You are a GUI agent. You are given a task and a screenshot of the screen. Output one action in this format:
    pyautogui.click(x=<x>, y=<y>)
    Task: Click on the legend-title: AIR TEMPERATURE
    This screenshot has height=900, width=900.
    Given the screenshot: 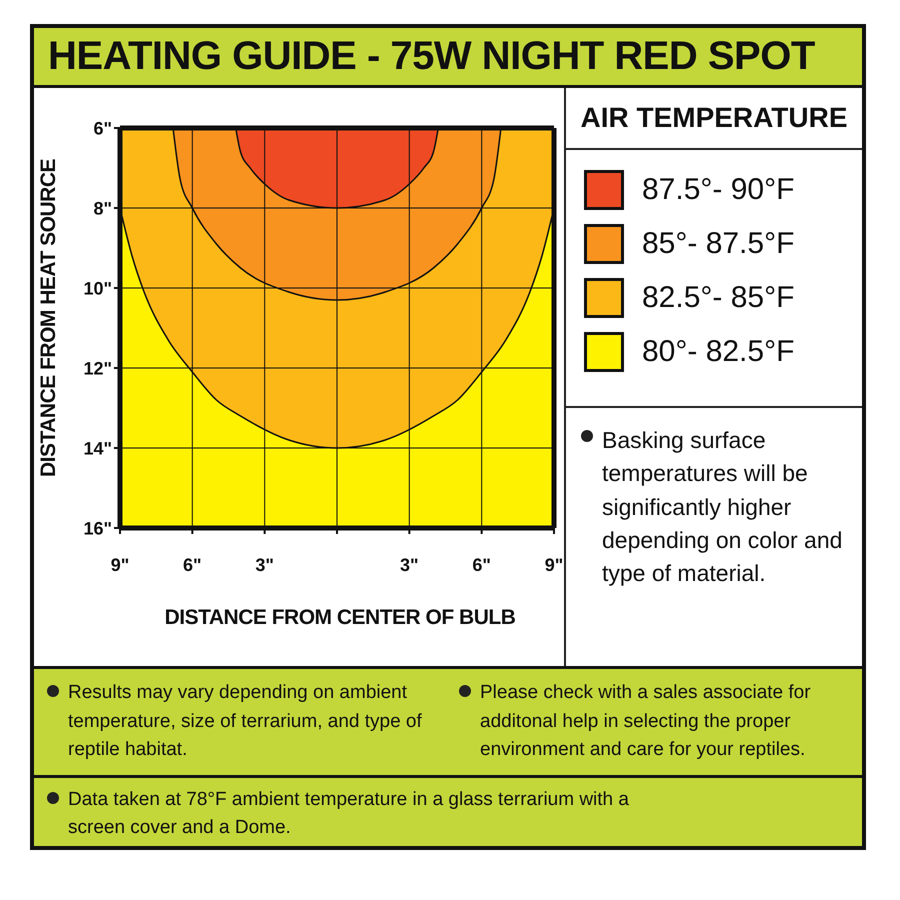 What is the action you would take?
    pyautogui.click(x=714, y=119)
    